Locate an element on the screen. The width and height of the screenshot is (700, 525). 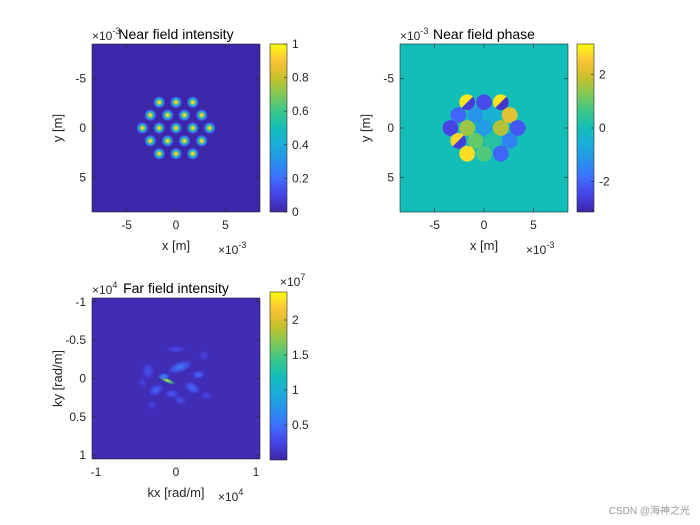
y-tick-label: 1 is located at coordinates (82, 455).